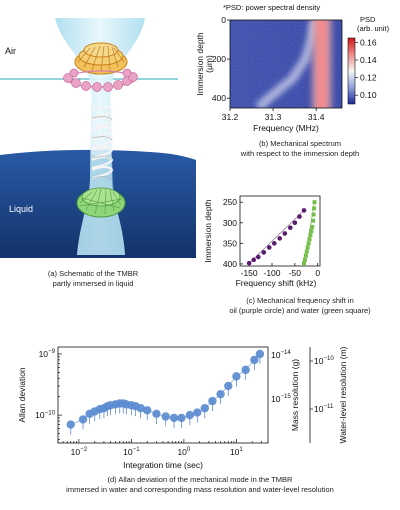  What do you see at coordinates (281, 398) in the screenshot?
I see `allan-right1-tick-label: 10−15` at bounding box center [281, 398].